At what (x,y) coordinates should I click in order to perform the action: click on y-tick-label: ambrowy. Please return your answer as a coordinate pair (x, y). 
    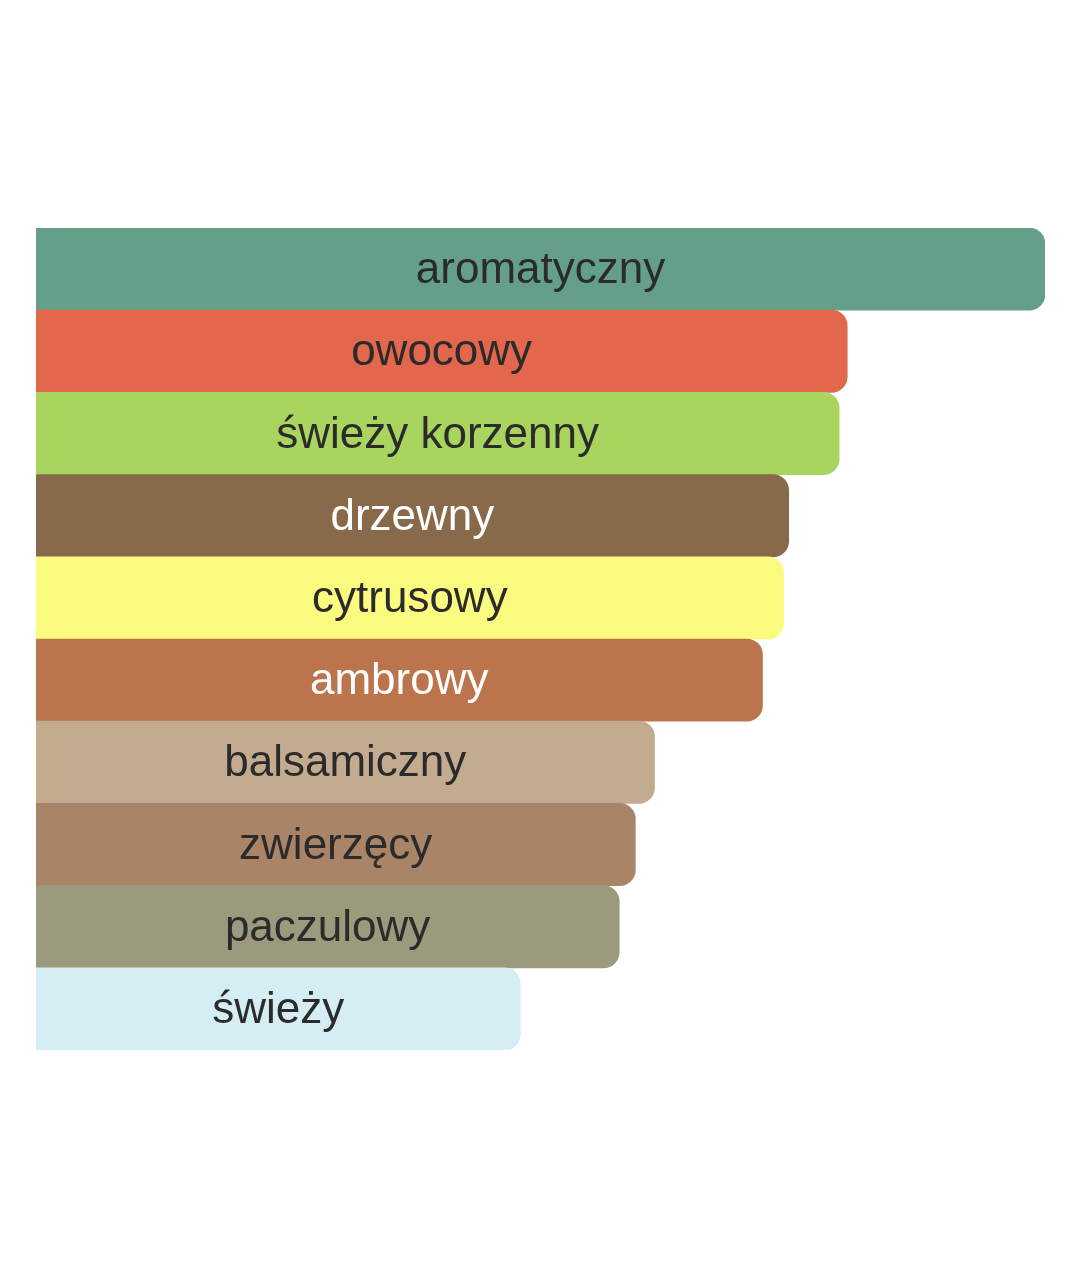
    Looking at the image, I should click on (399, 679).